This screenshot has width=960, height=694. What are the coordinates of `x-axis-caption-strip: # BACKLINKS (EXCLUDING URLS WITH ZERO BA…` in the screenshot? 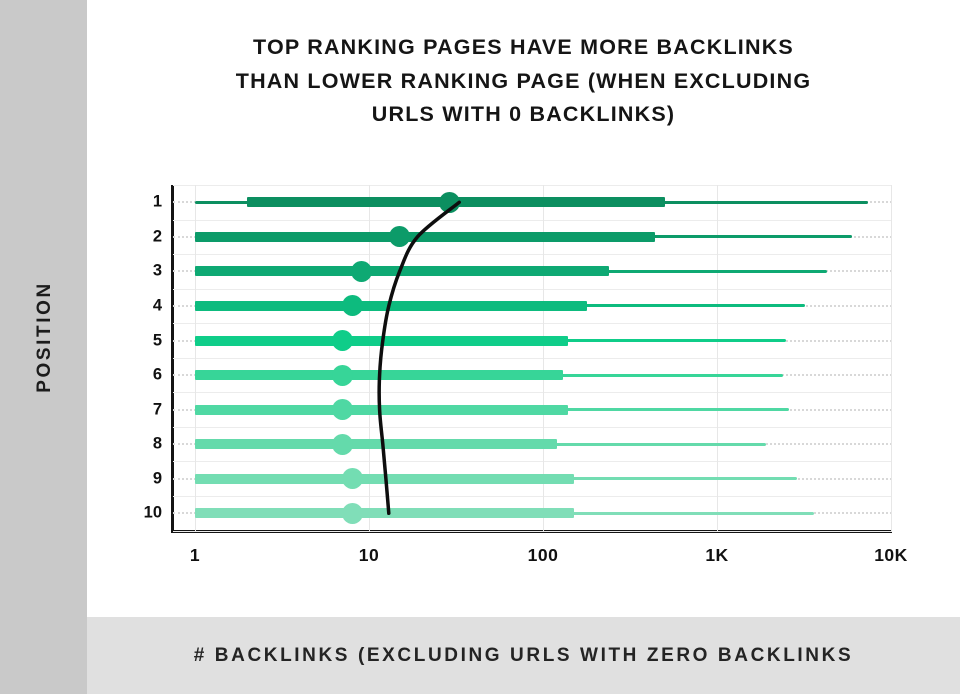 It's located at (523, 655).